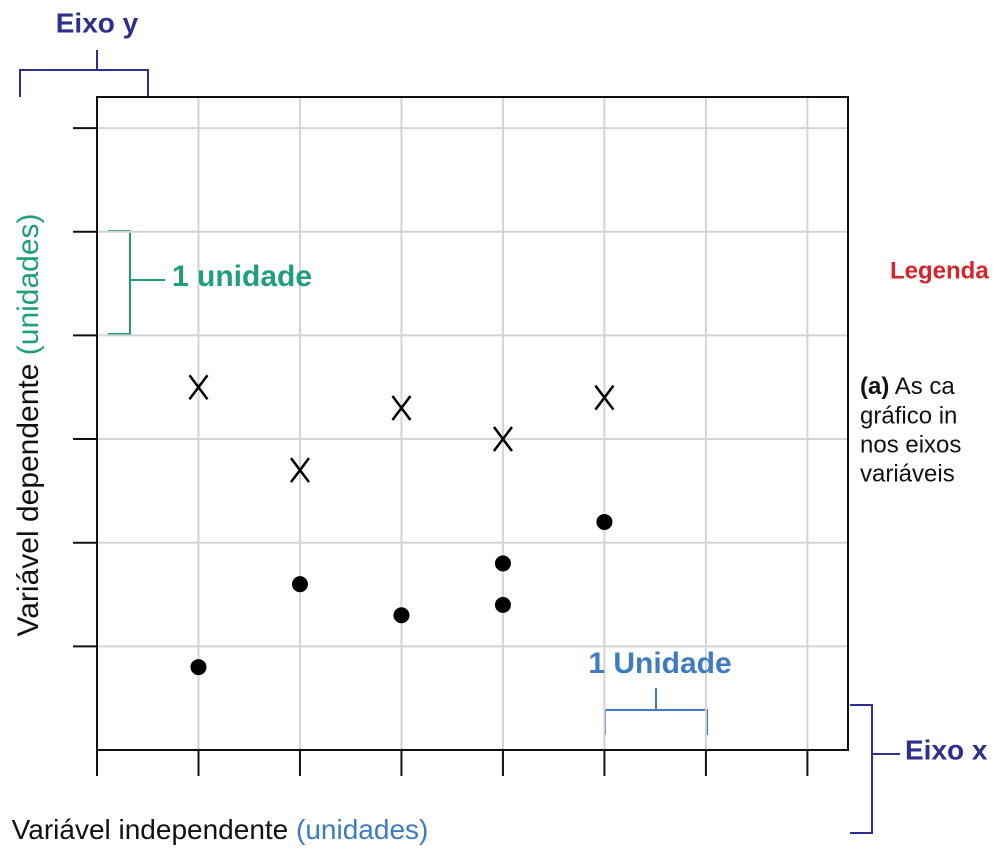 This screenshot has height=852, width=1005. What do you see at coordinates (925, 386) in the screenshot?
I see `caption-line: As ca` at bounding box center [925, 386].